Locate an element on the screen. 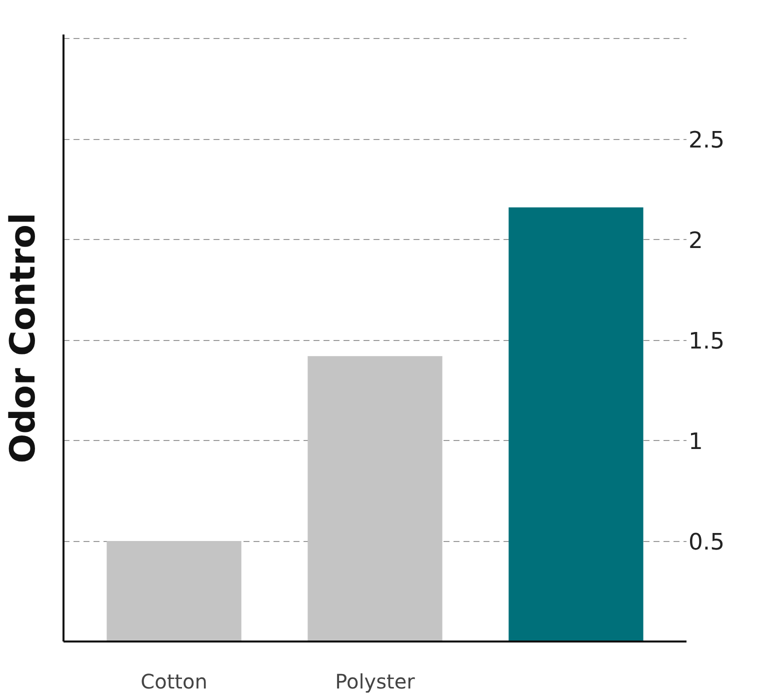 The image size is (770, 696). y-tick-label: 0.5 is located at coordinates (706, 543).